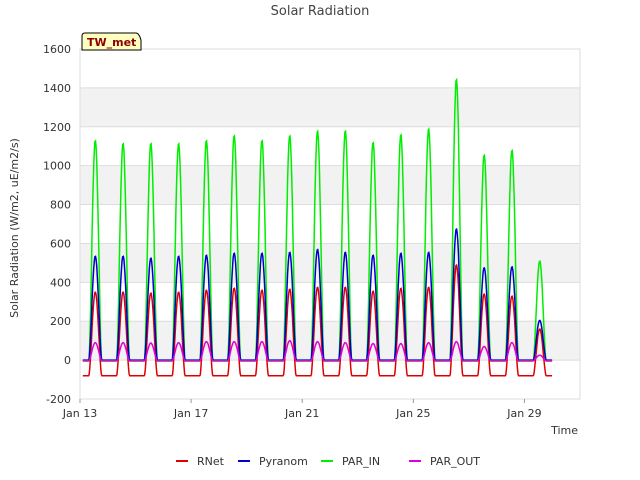 Image resolution: width=640 pixels, height=480 pixels. I want to click on badge-shape, so click(111, 41).